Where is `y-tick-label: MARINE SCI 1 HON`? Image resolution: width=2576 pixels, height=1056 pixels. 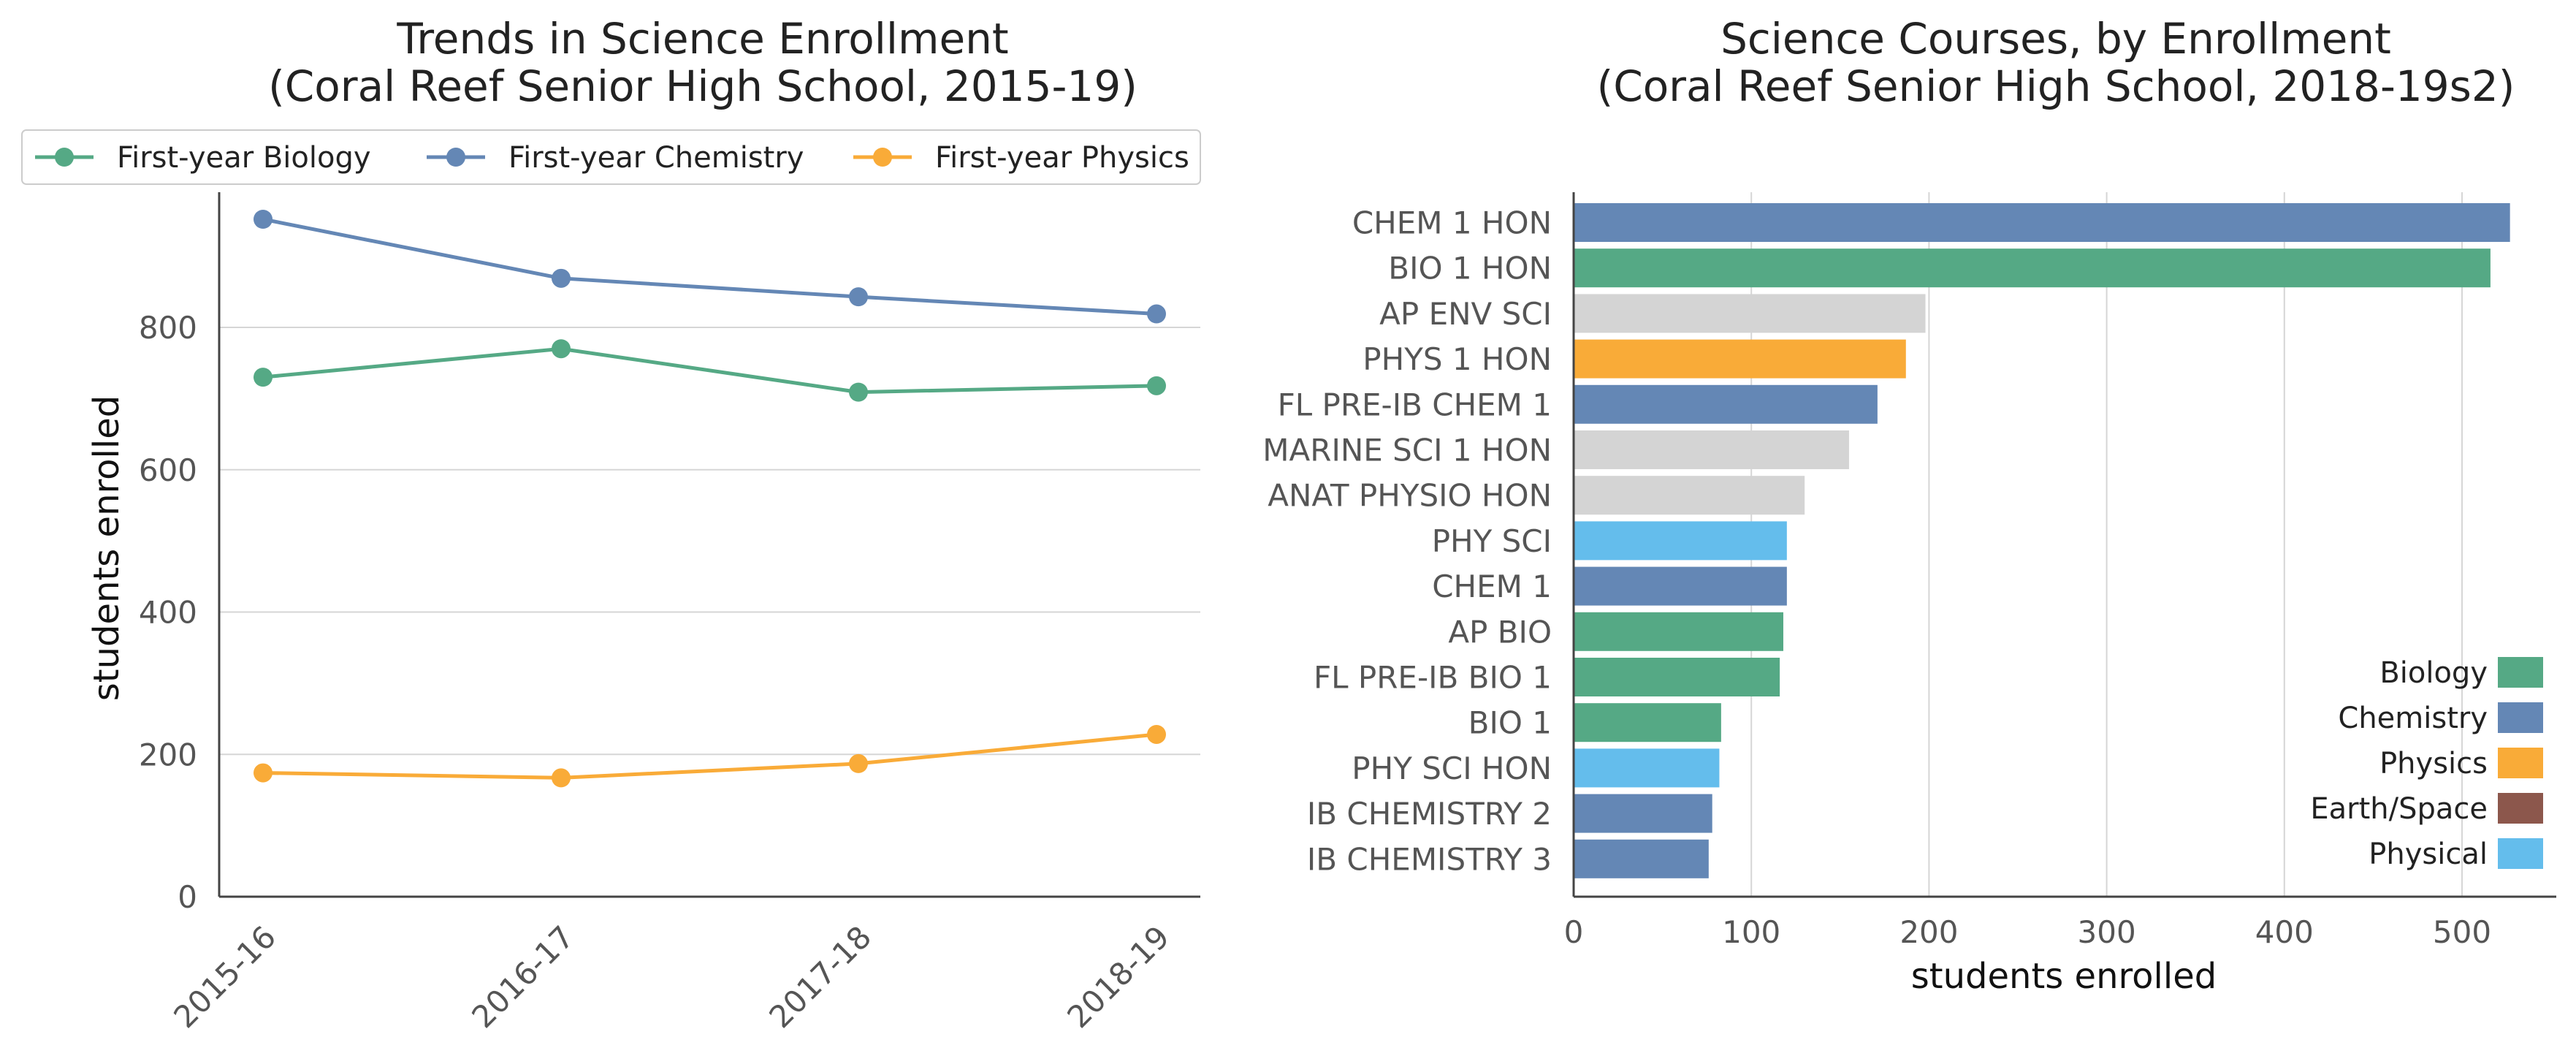
y-tick-label: MARINE SCI 1 HON is located at coordinates (1407, 451).